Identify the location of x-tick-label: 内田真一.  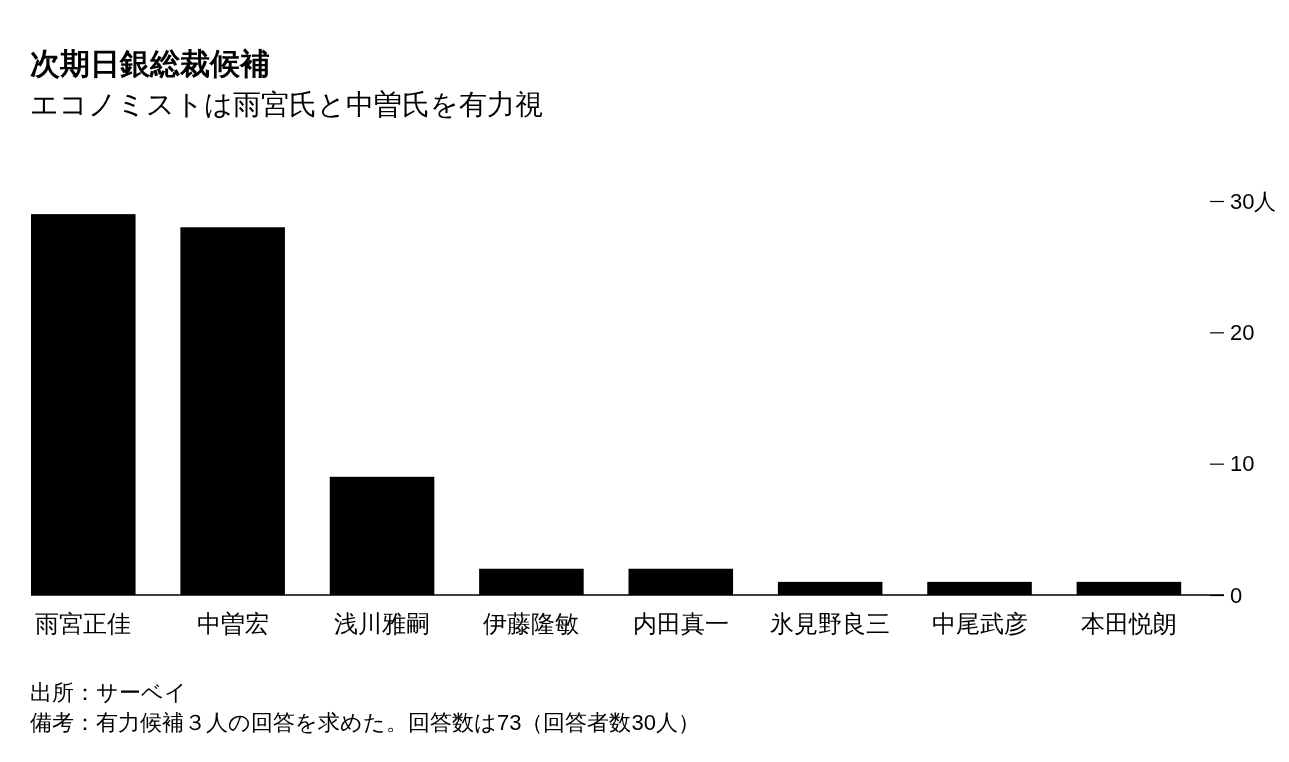
(680, 623).